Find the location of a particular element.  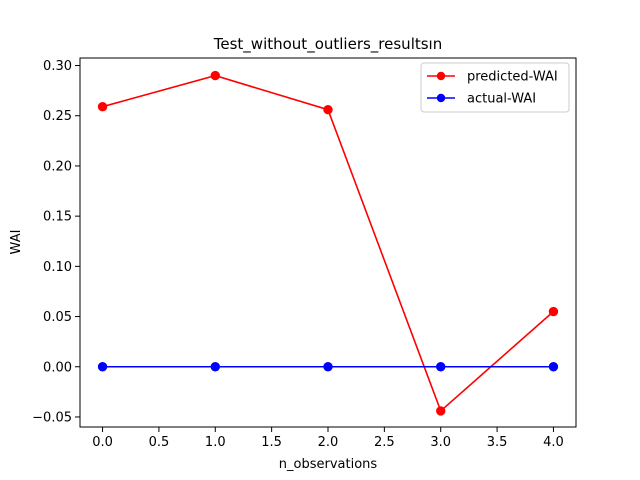

x-axis-label: n_observations is located at coordinates (328, 464).